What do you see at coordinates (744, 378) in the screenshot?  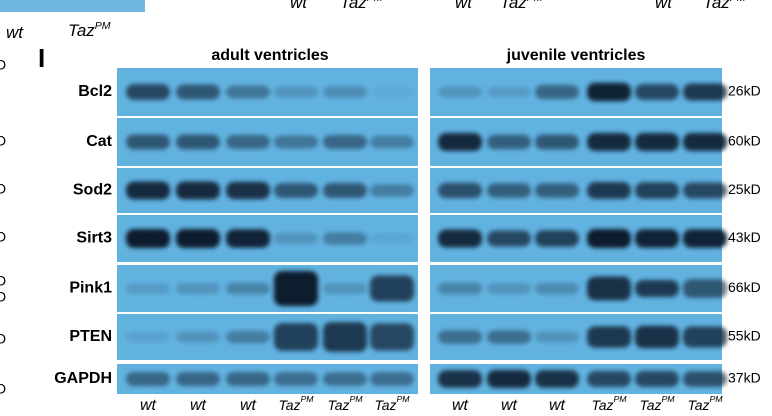 I see `size-label: 37kD` at bounding box center [744, 378].